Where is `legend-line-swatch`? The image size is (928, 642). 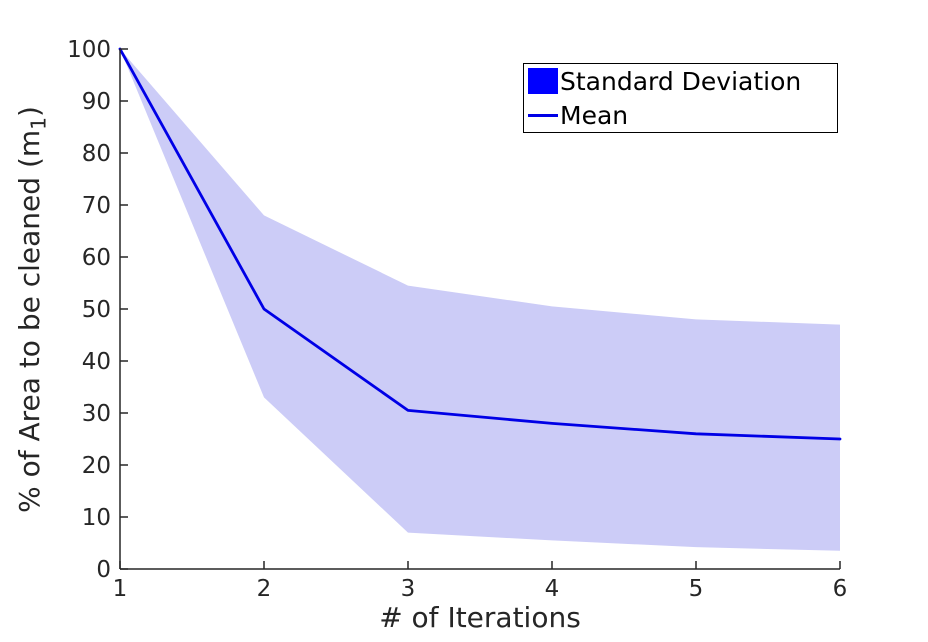 legend-line-swatch is located at coordinates (543, 115).